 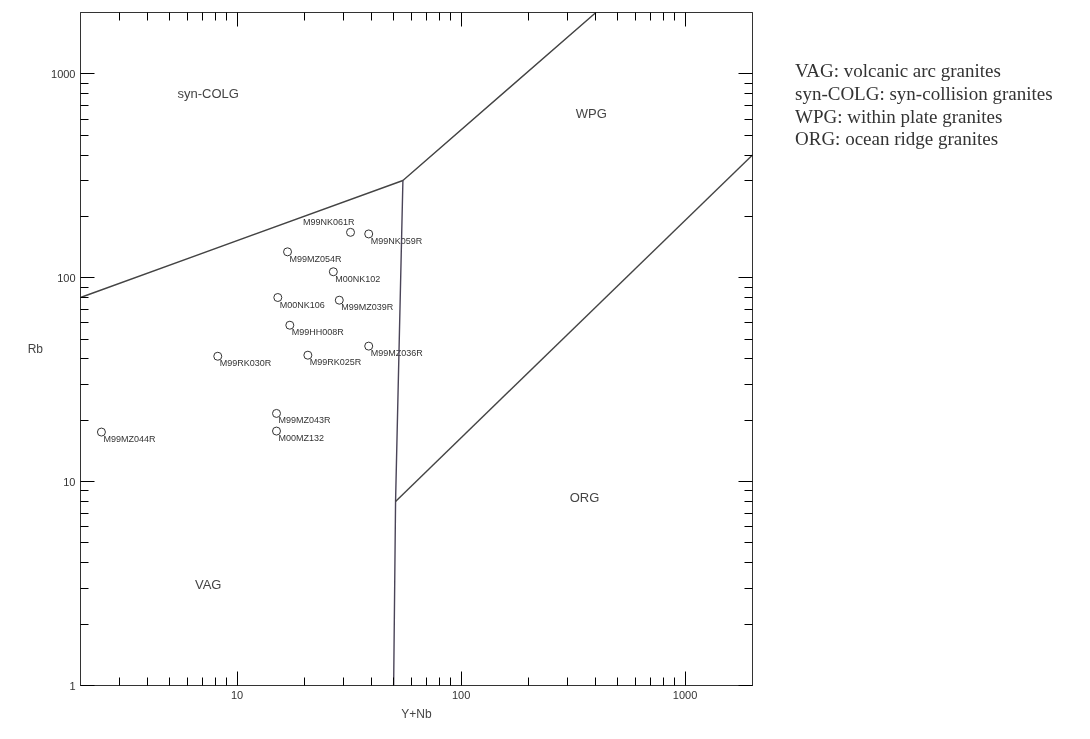 I want to click on text: syn-COLG: syn-collision granites, so click(x=924, y=94).